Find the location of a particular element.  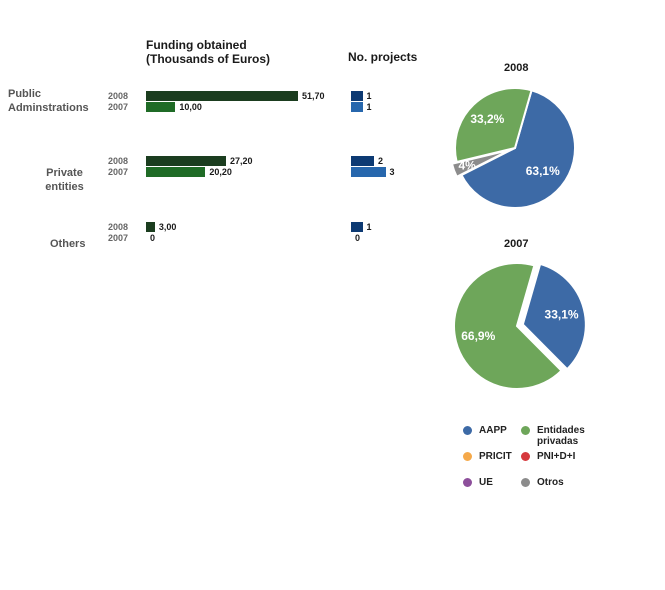

projects-value-label: 3 is located at coordinates (392, 172).